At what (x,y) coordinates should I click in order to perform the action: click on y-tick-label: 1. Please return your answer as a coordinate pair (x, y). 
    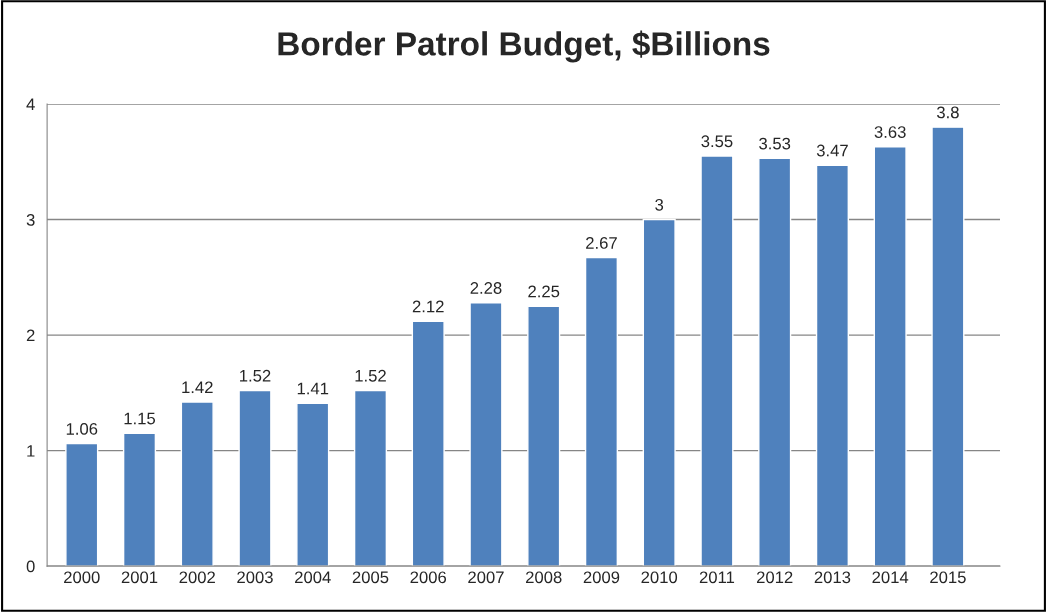
    Looking at the image, I should click on (31, 451).